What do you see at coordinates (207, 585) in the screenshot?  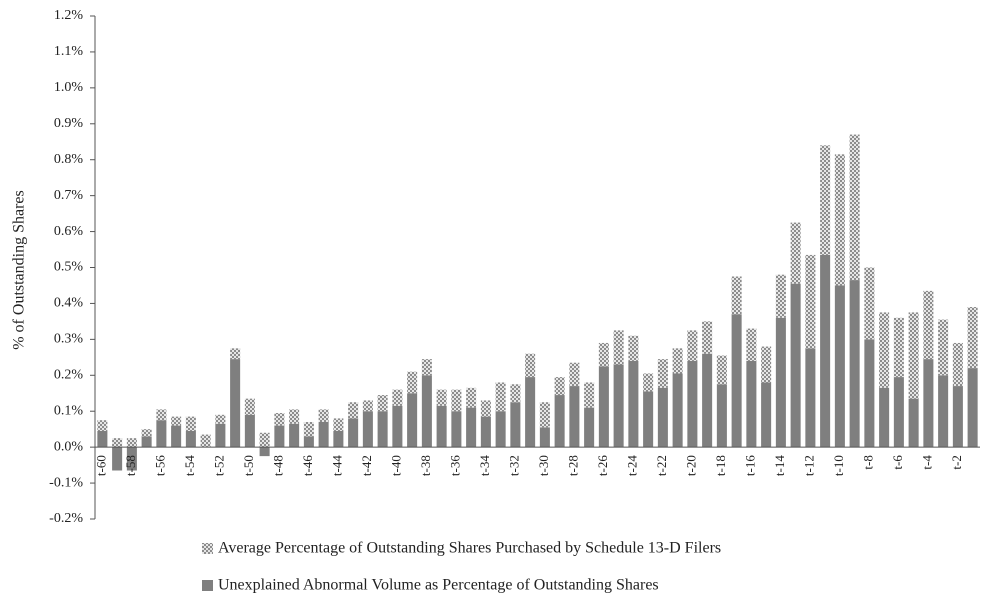 I see `legend-swatch` at bounding box center [207, 585].